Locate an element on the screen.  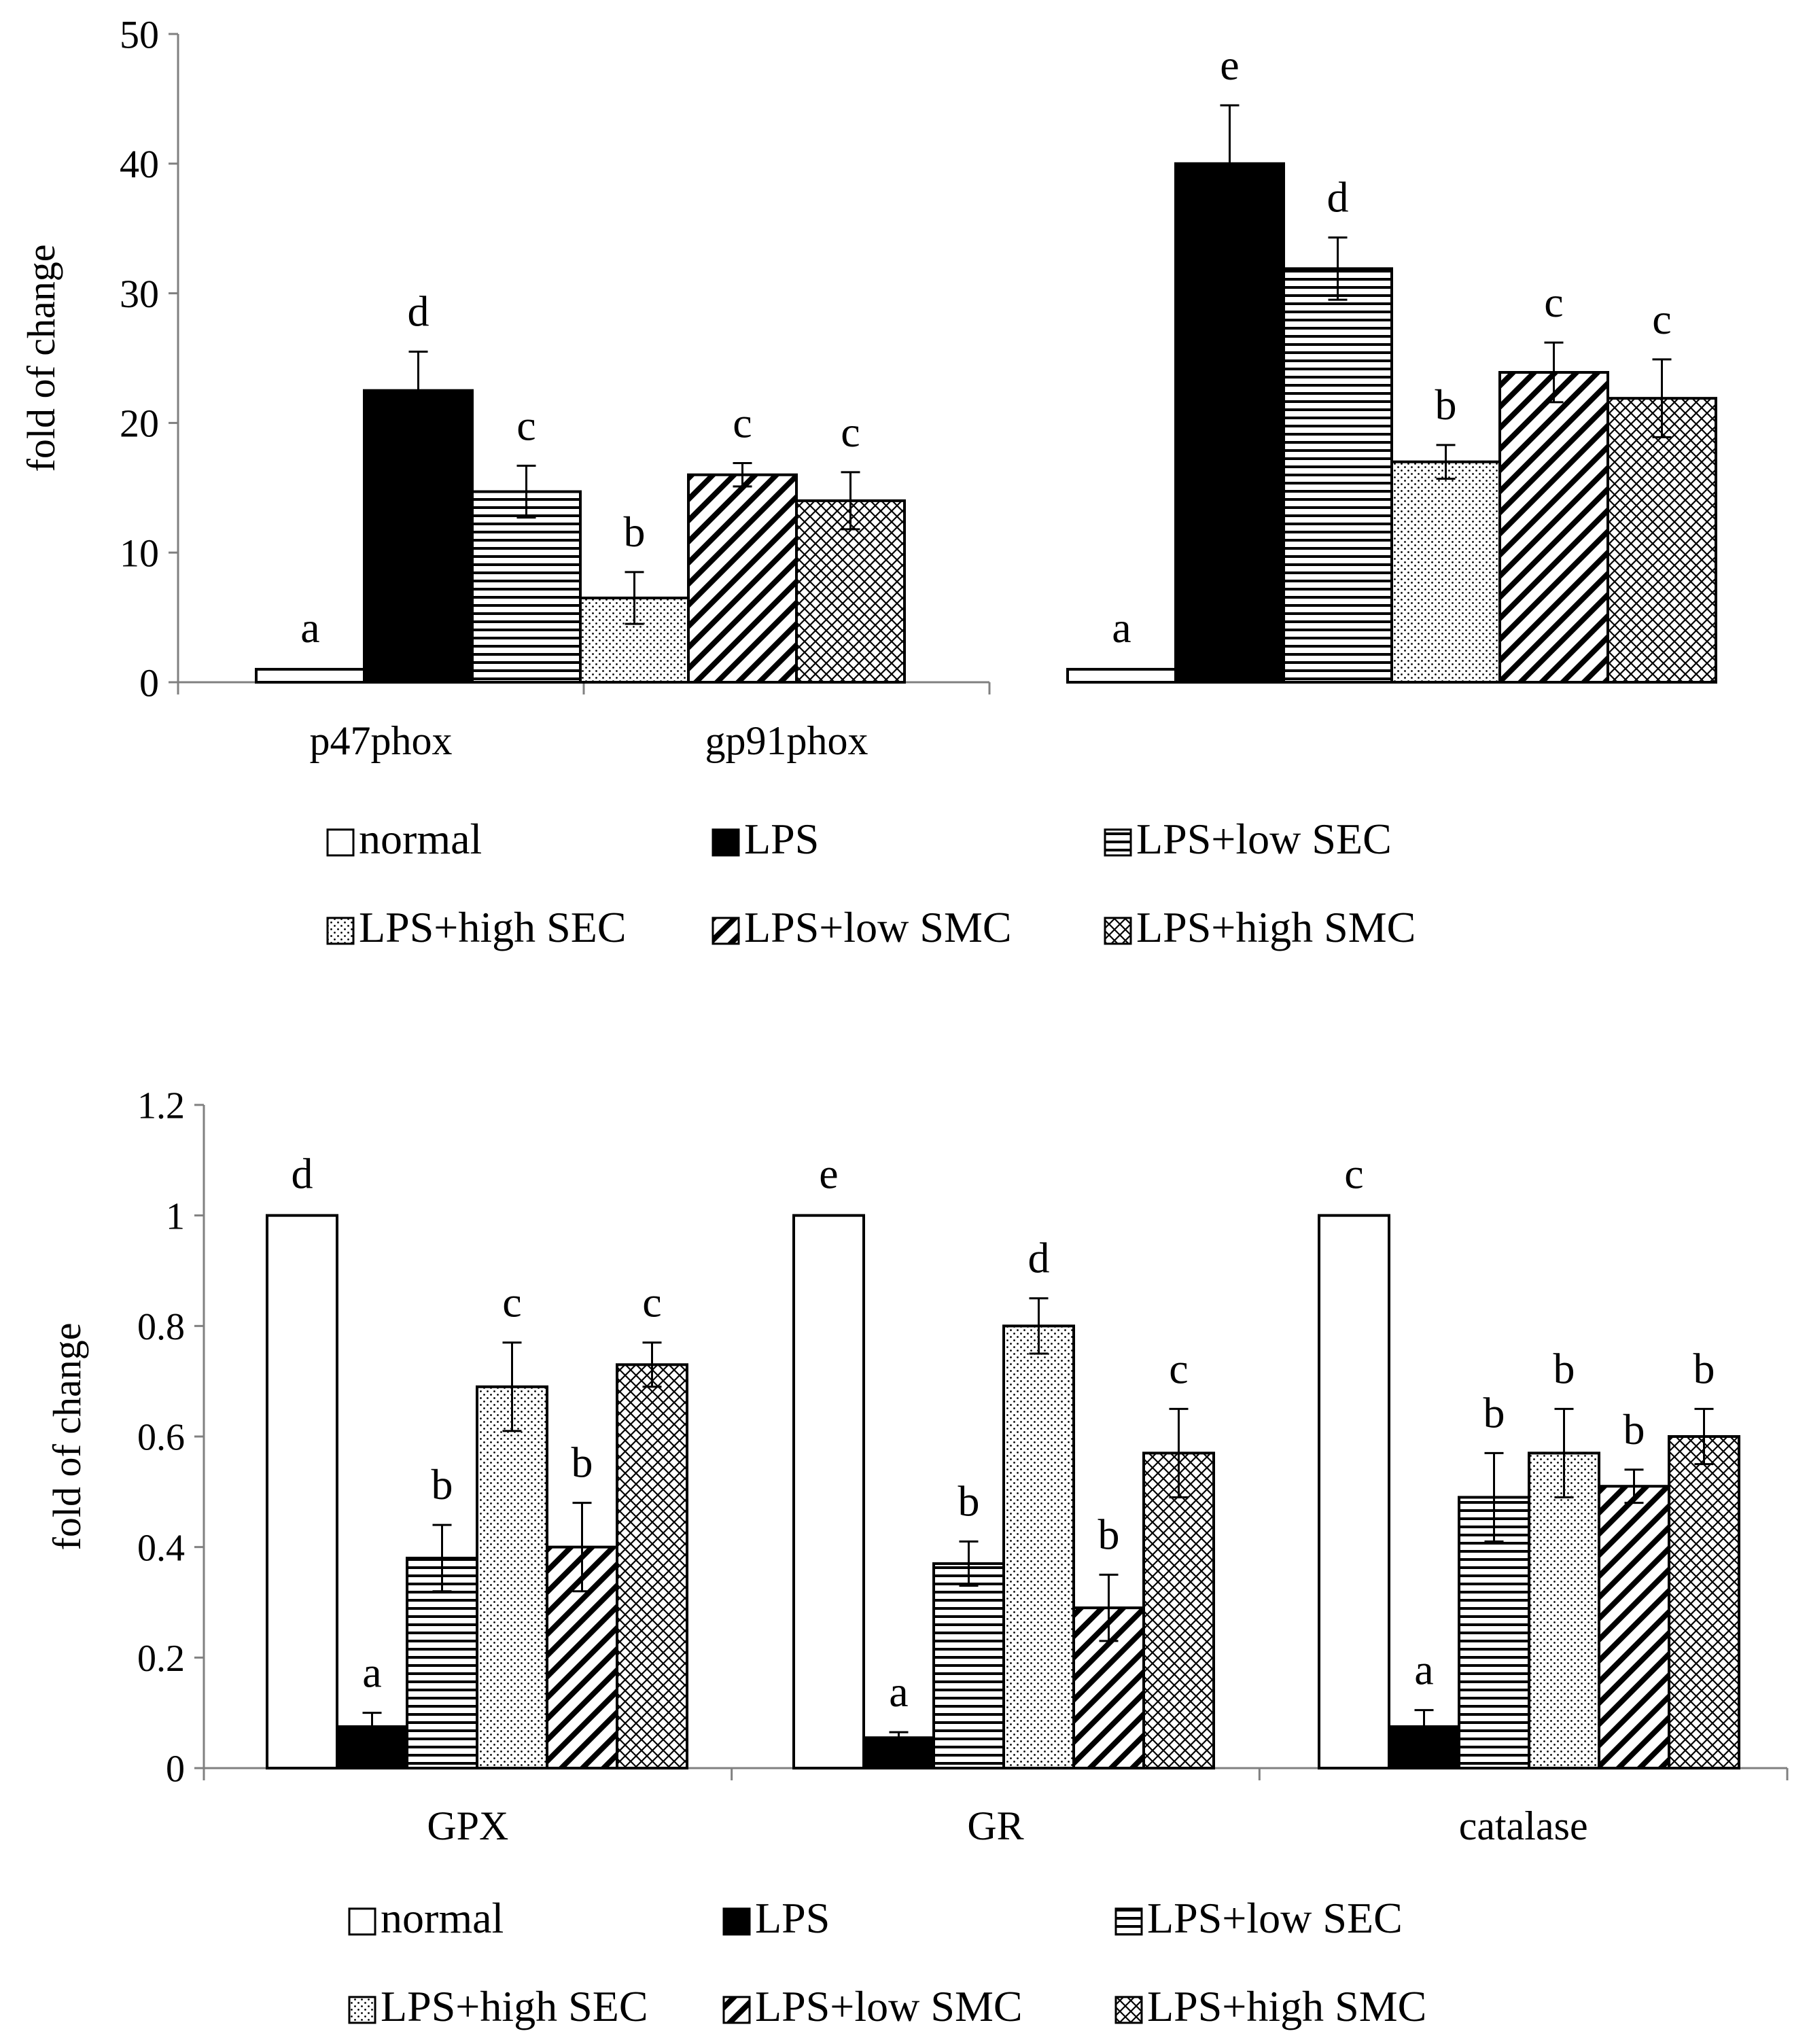
category-label: p47phox is located at coordinates (382, 740).